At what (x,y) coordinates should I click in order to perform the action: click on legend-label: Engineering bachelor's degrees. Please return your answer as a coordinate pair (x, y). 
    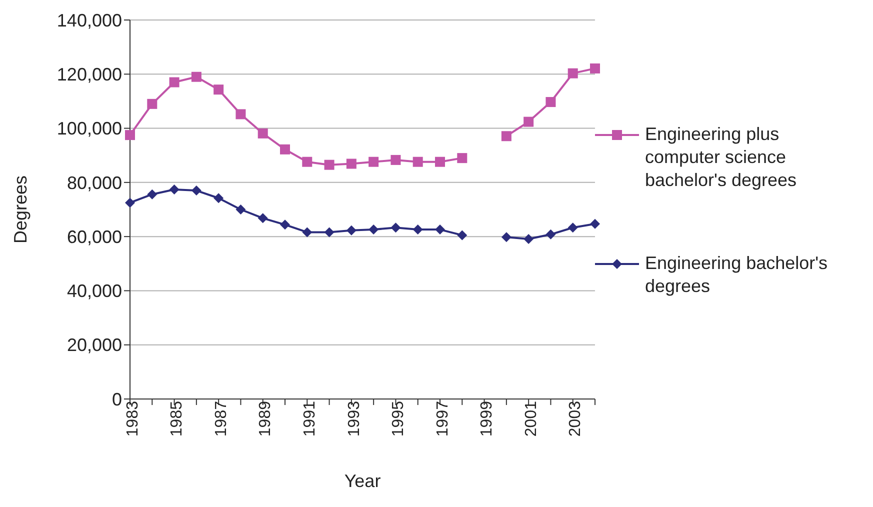
    Looking at the image, I should click on (737, 275).